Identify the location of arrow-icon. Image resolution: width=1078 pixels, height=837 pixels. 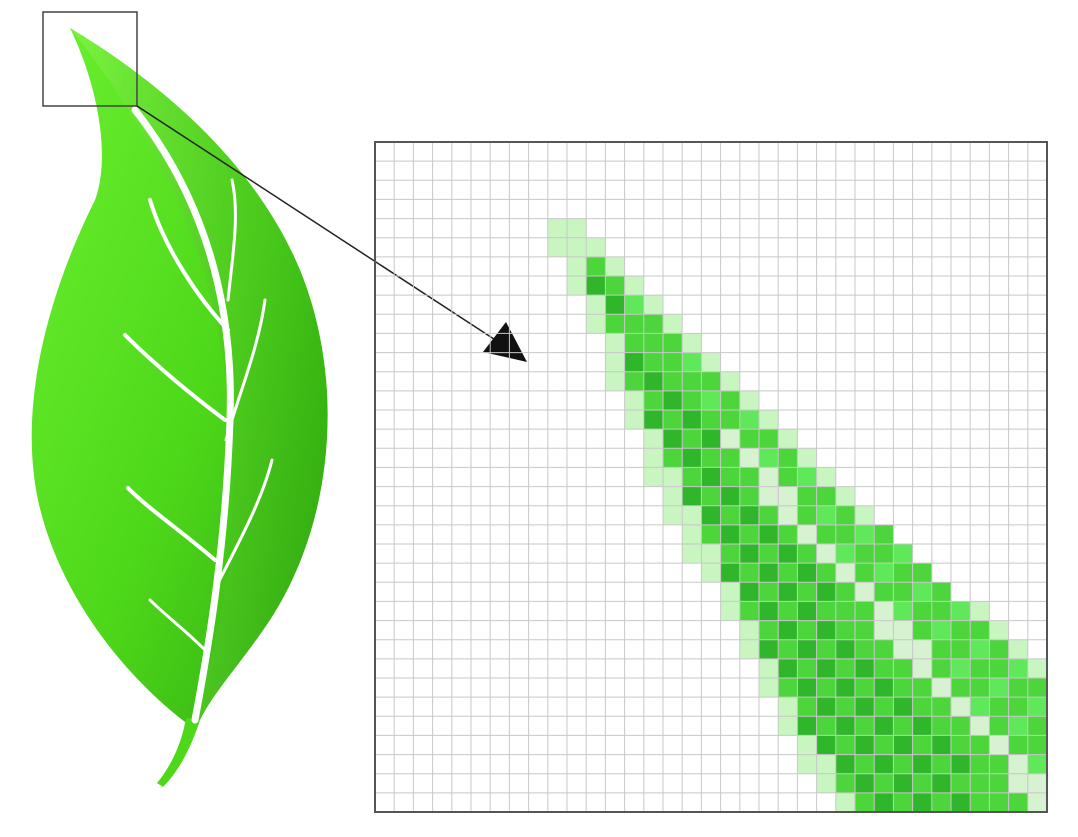
(331, 233).